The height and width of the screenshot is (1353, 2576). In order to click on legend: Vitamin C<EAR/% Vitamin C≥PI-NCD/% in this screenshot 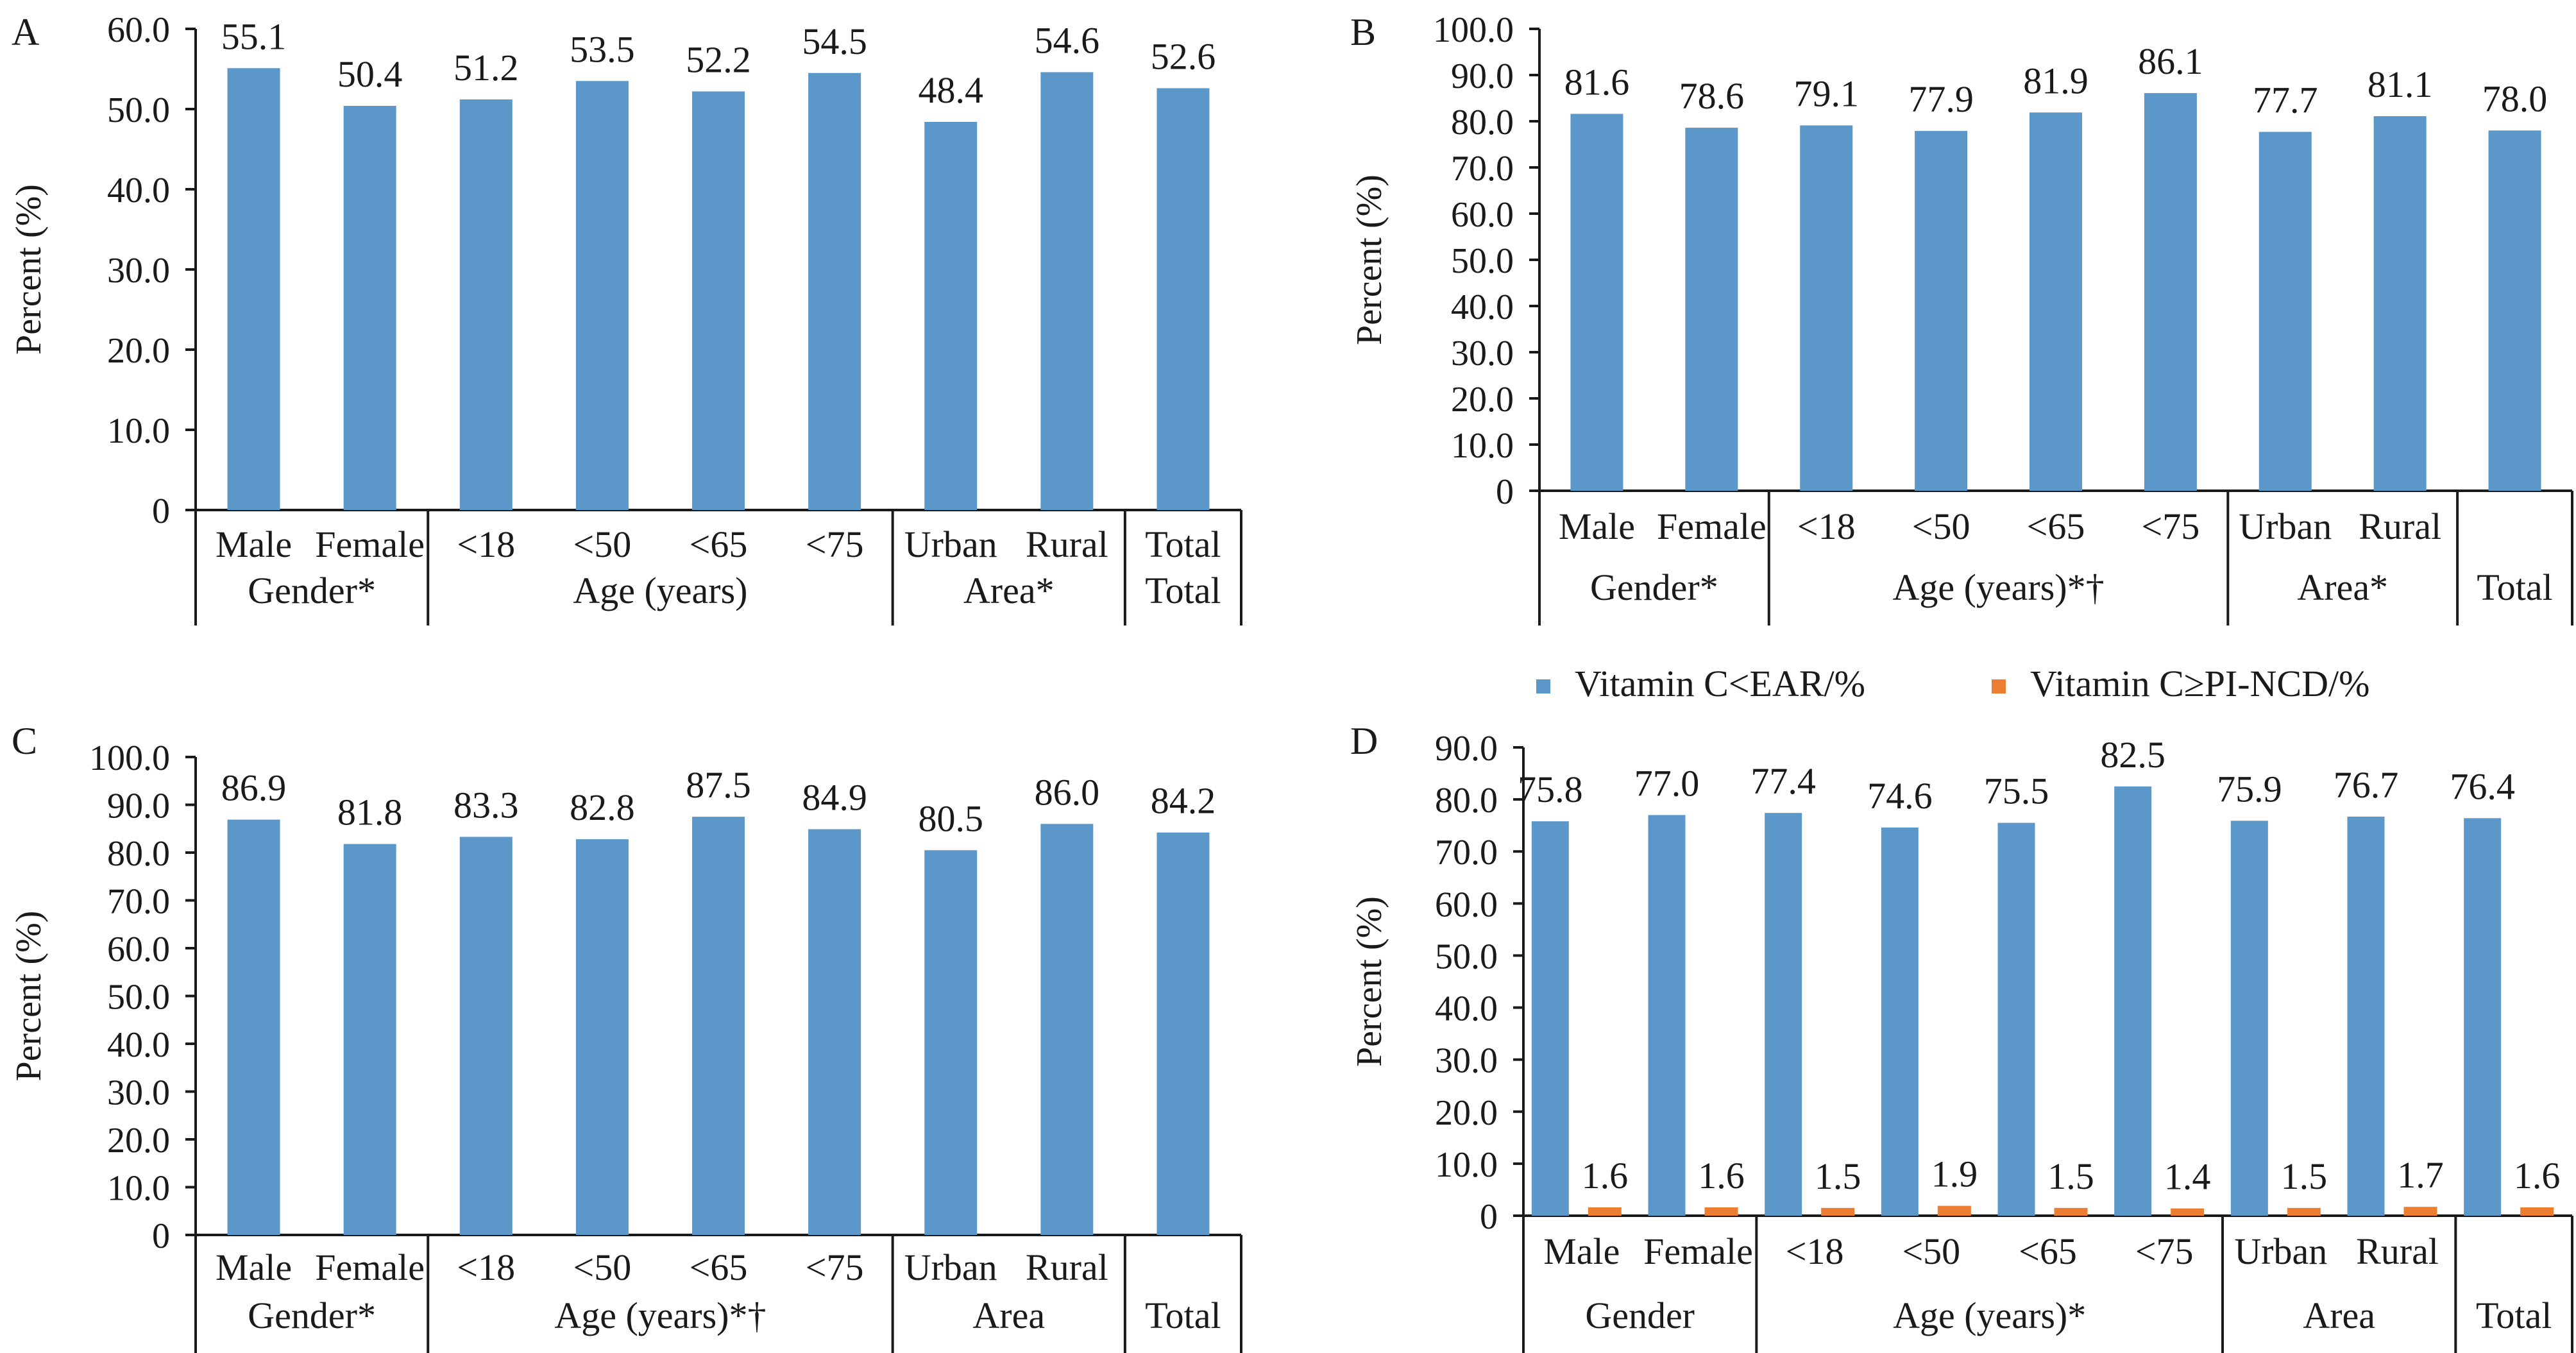, I will do `click(1952, 683)`.